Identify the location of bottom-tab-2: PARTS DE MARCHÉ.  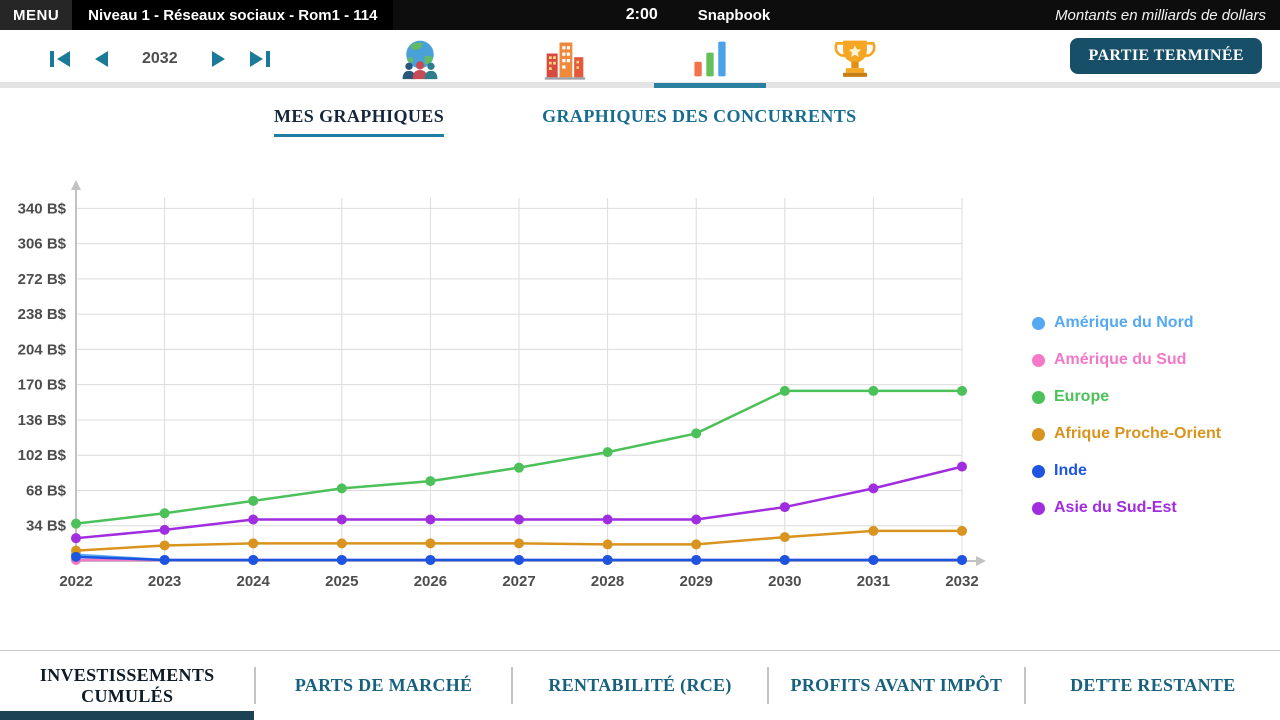
(383, 685).